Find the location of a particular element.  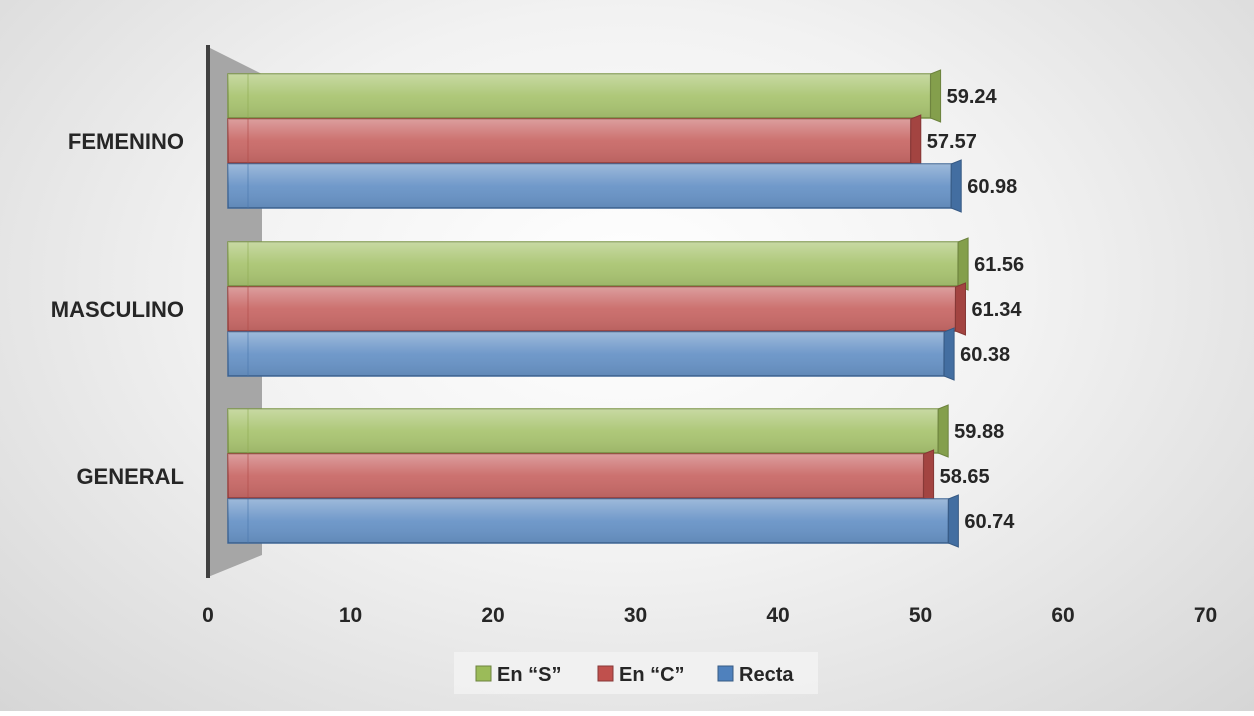

data-label: 57.57 is located at coordinates (952, 142).